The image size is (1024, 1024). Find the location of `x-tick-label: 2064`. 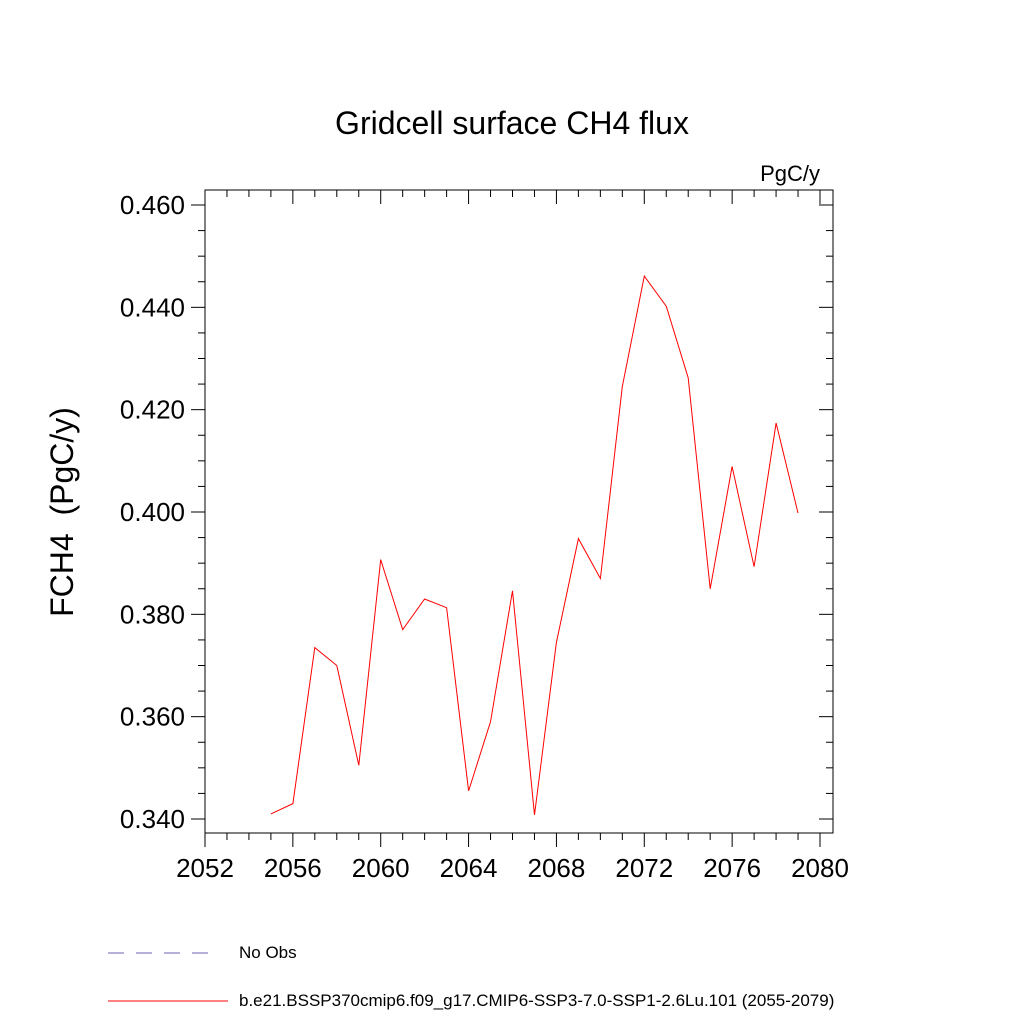

x-tick-label: 2064 is located at coordinates (469, 868).